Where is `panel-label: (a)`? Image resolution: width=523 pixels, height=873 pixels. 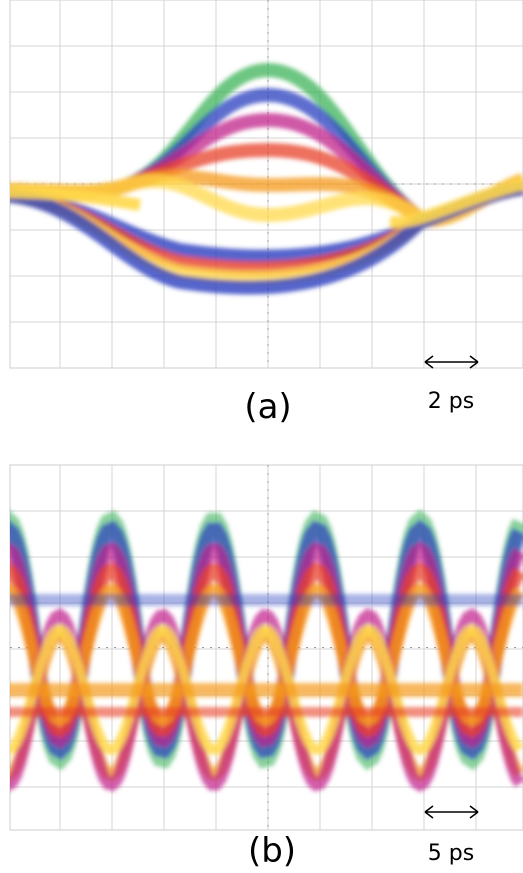
panel-label: (a) is located at coordinates (267, 407).